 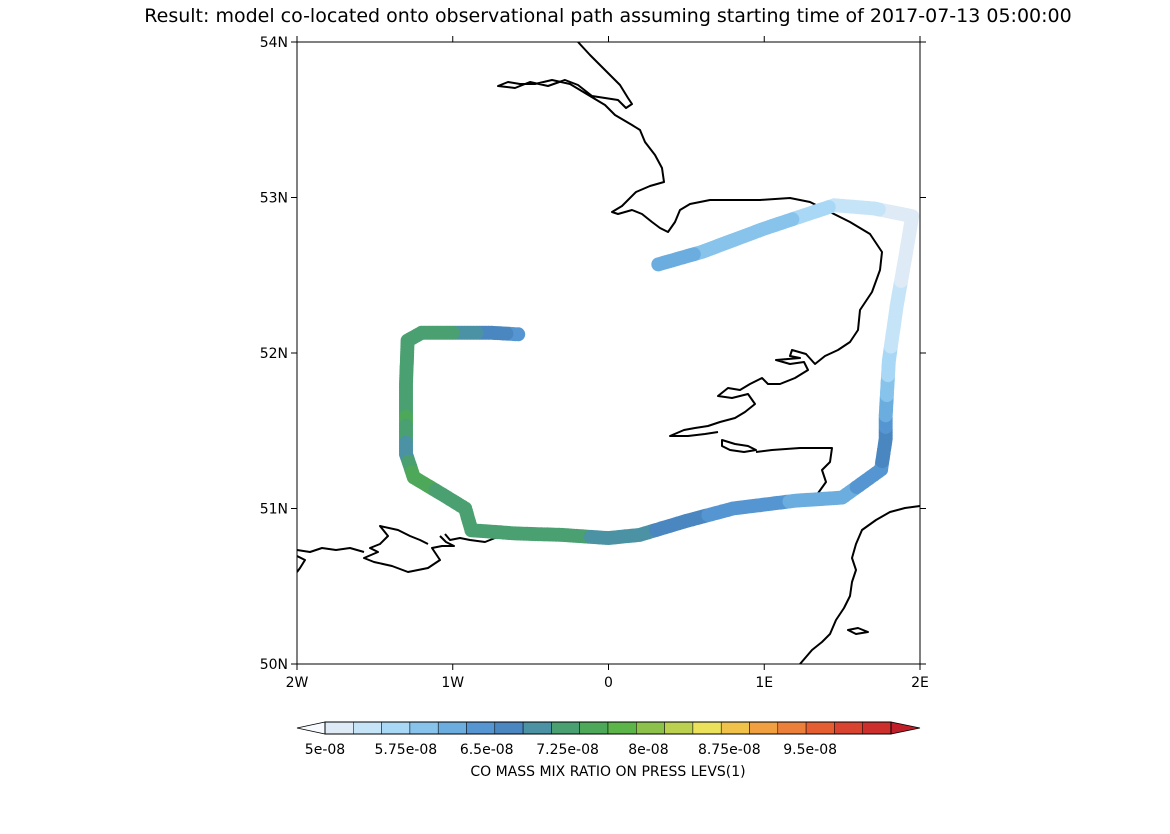 What do you see at coordinates (905, 728) in the screenshot?
I see `colorbar-extend-high` at bounding box center [905, 728].